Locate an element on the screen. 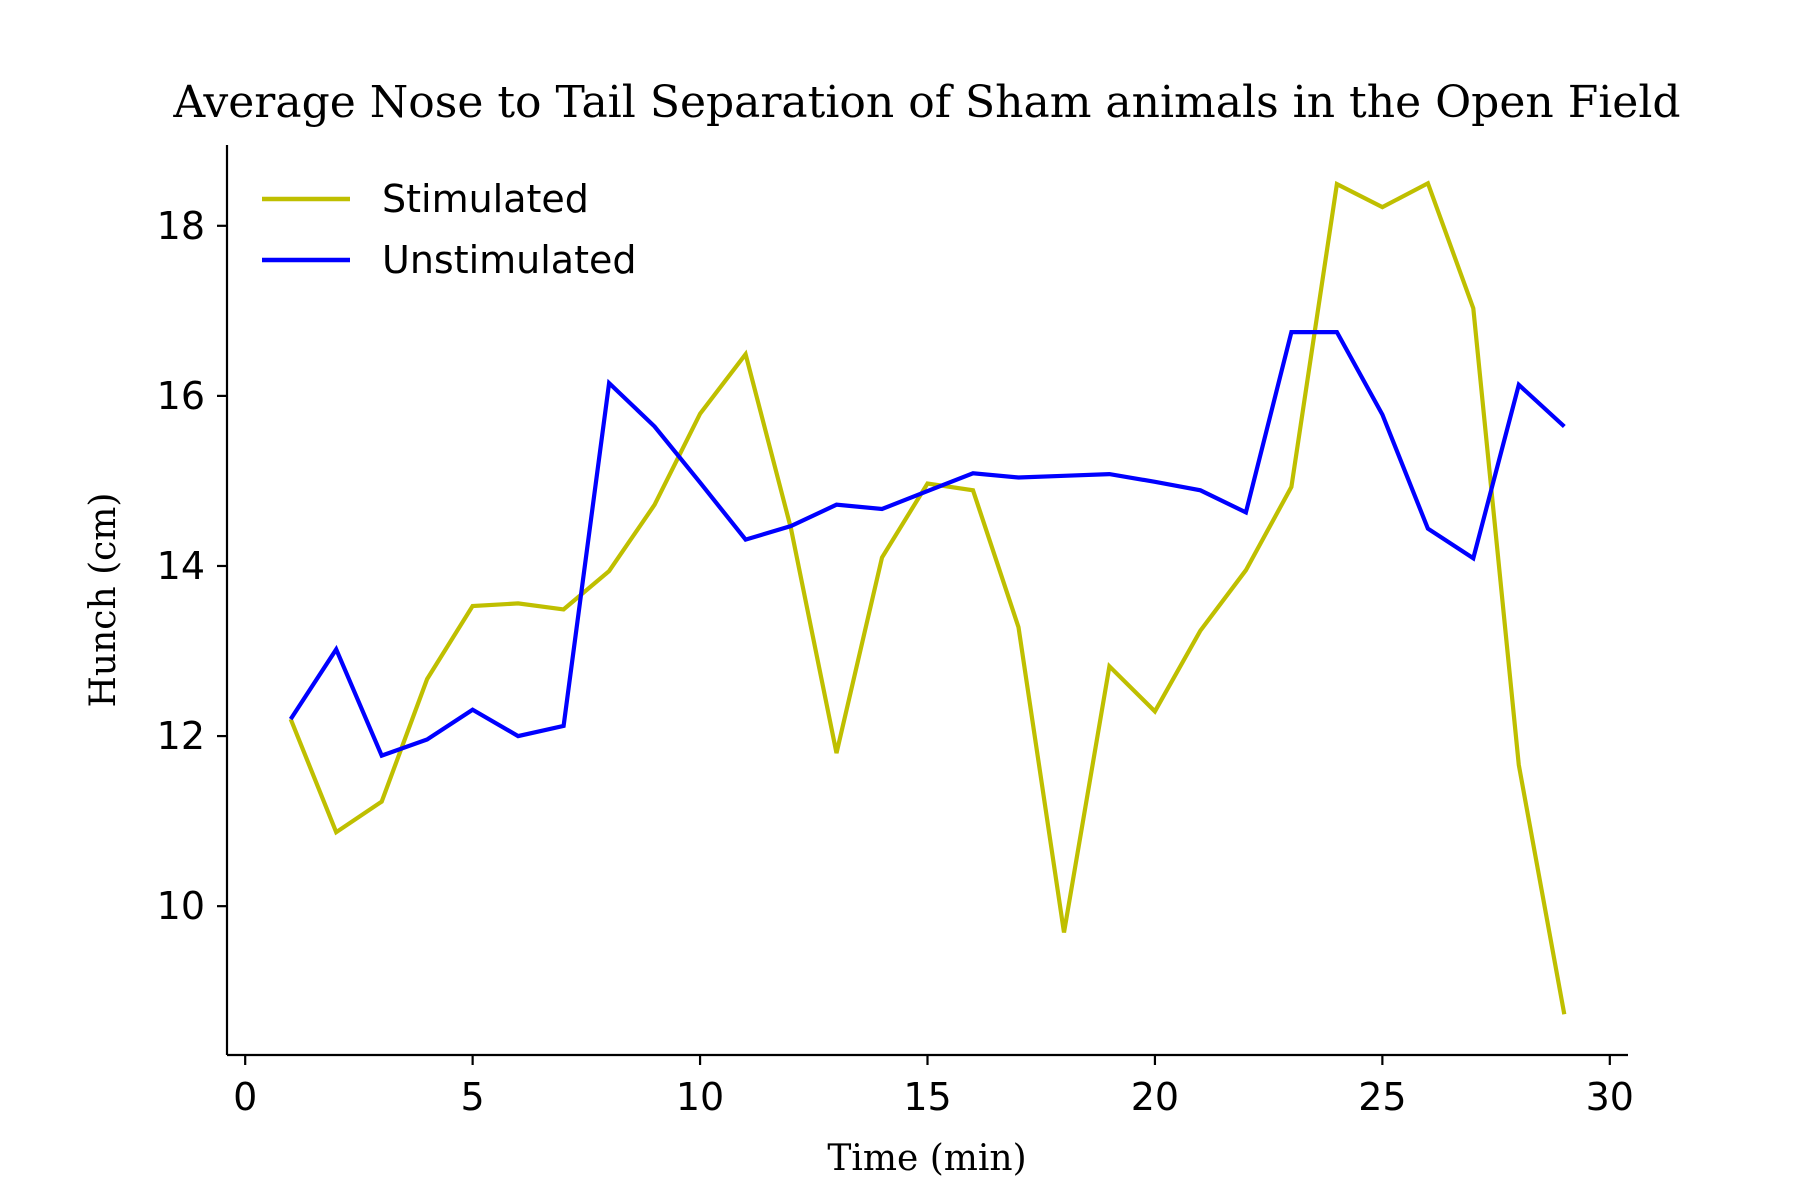 This screenshot has width=1800, height=1200. y-tick-label: 12 is located at coordinates (181, 736).